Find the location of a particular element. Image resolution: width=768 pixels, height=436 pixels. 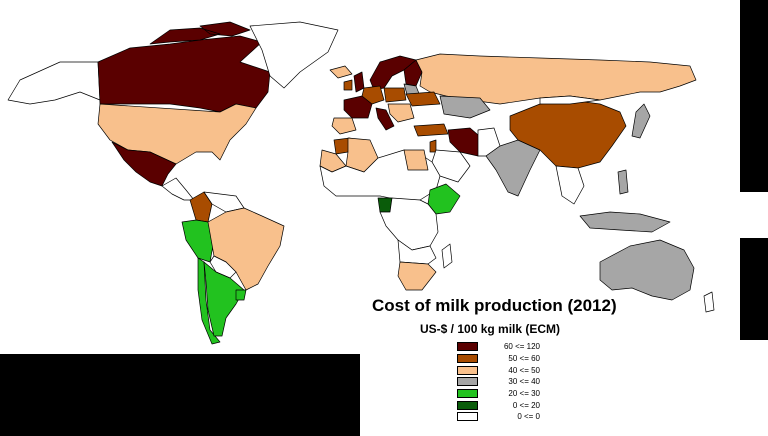

region-madagascar is located at coordinates (447, 256).